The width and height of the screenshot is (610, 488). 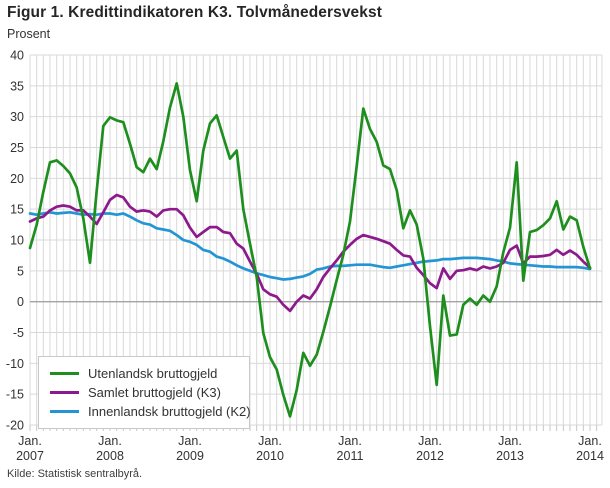 What do you see at coordinates (15, 364) in the screenshot?
I see `y-tick-label: -10` at bounding box center [15, 364].